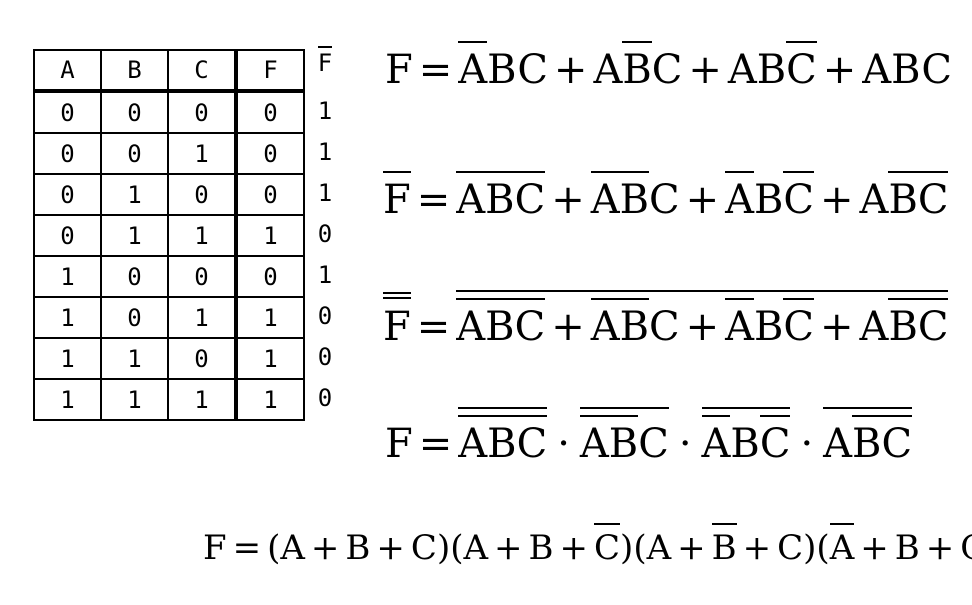 This screenshot has height=605, width=972. What do you see at coordinates (269, 71) in the screenshot?
I see `header-f: F` at bounding box center [269, 71].